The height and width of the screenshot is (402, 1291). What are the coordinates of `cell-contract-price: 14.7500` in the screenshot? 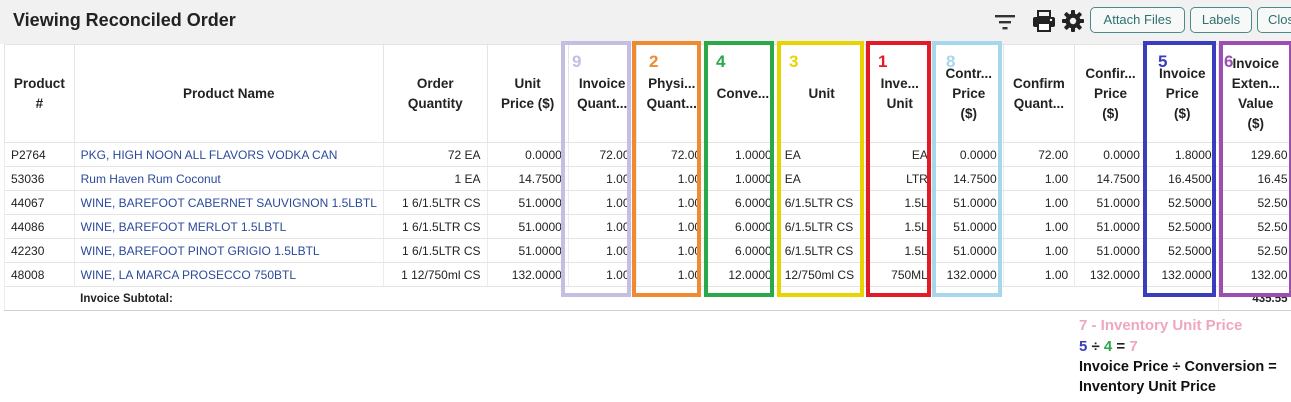 It's located at (968, 178).